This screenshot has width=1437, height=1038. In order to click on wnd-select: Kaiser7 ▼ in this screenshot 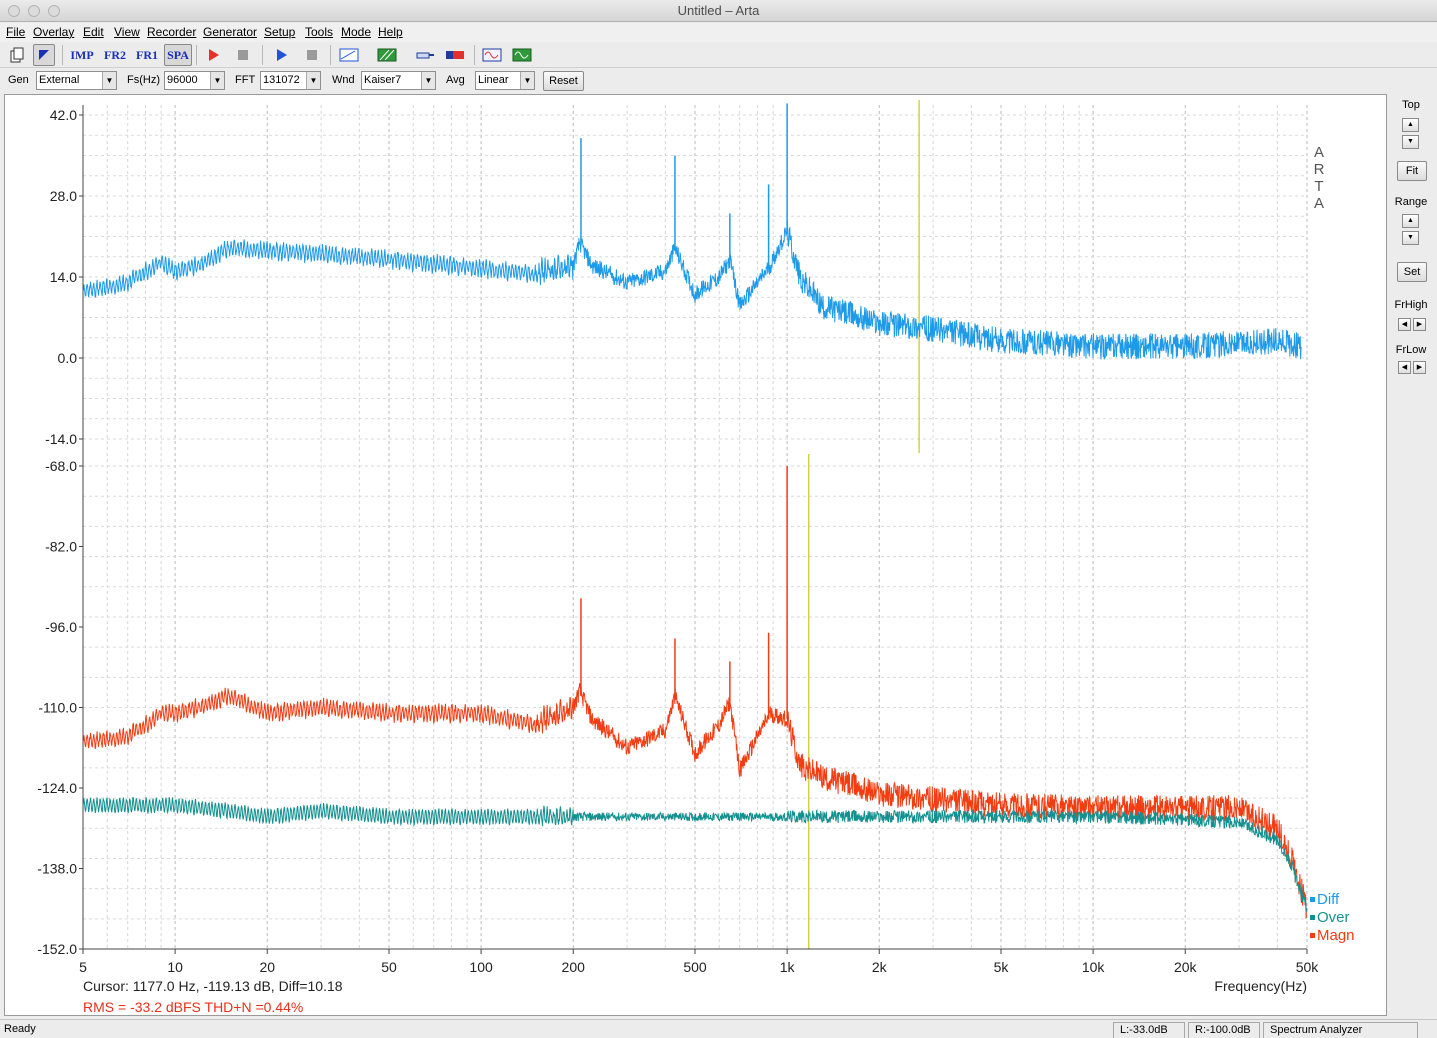, I will do `click(398, 80)`.